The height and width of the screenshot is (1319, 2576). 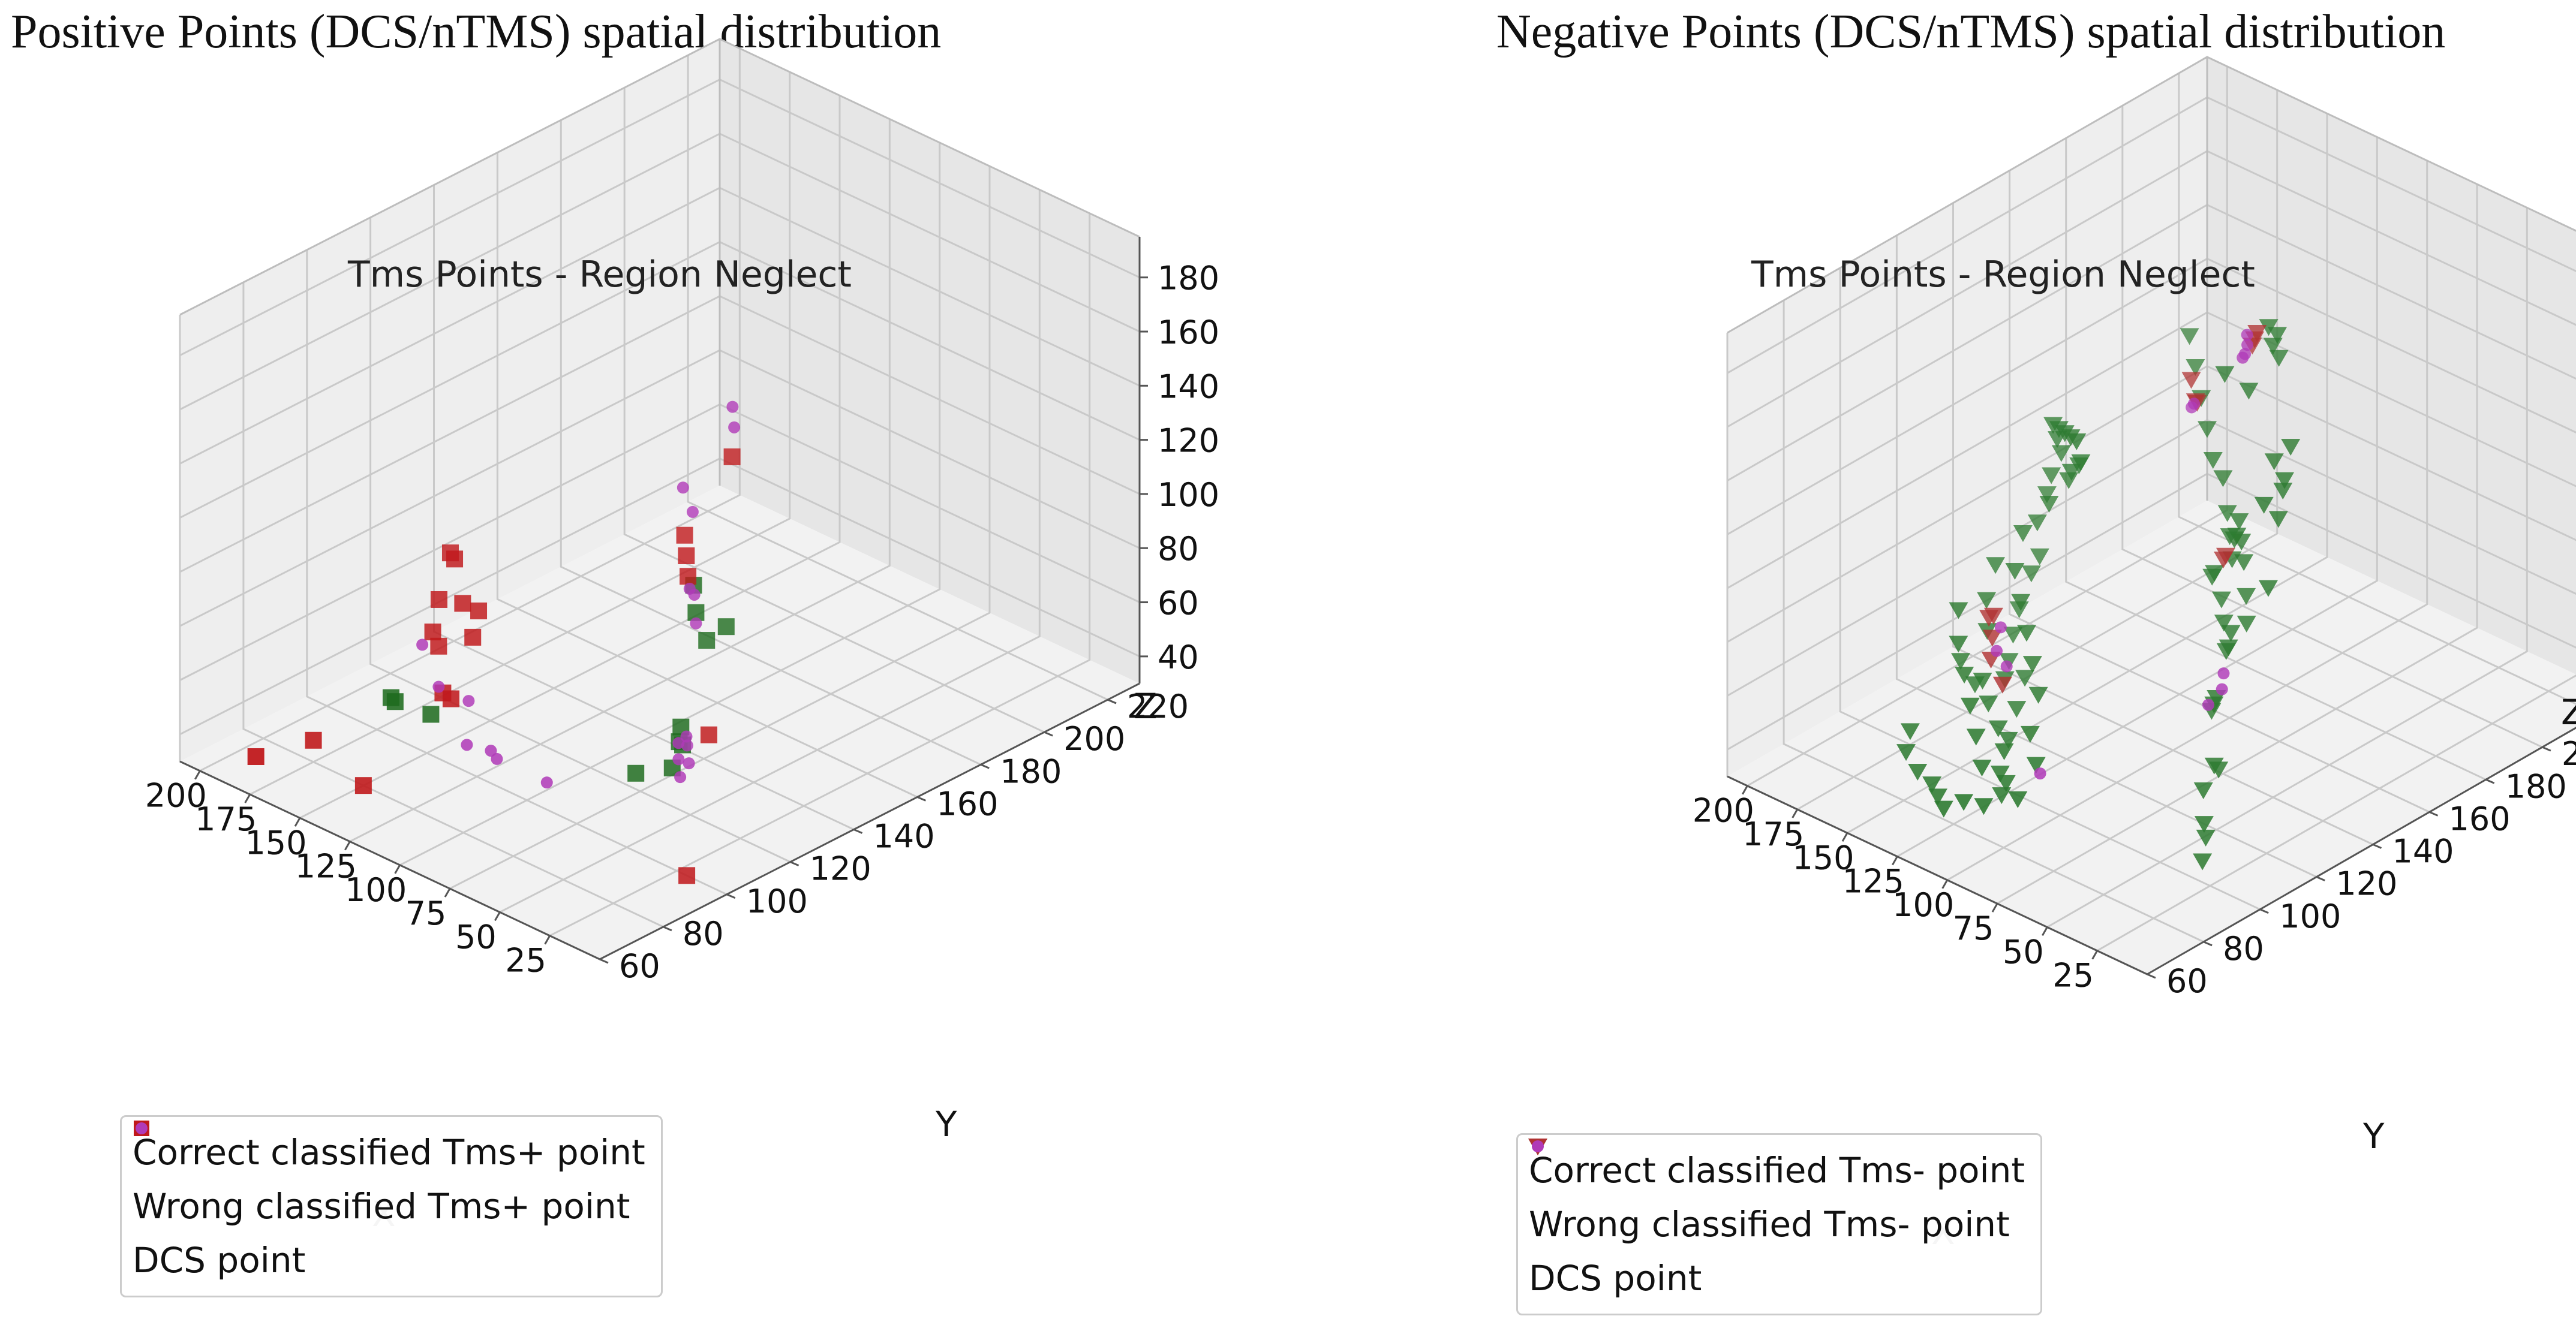 What do you see at coordinates (220, 1260) in the screenshot?
I see `legend-label-dcs: DCS point` at bounding box center [220, 1260].